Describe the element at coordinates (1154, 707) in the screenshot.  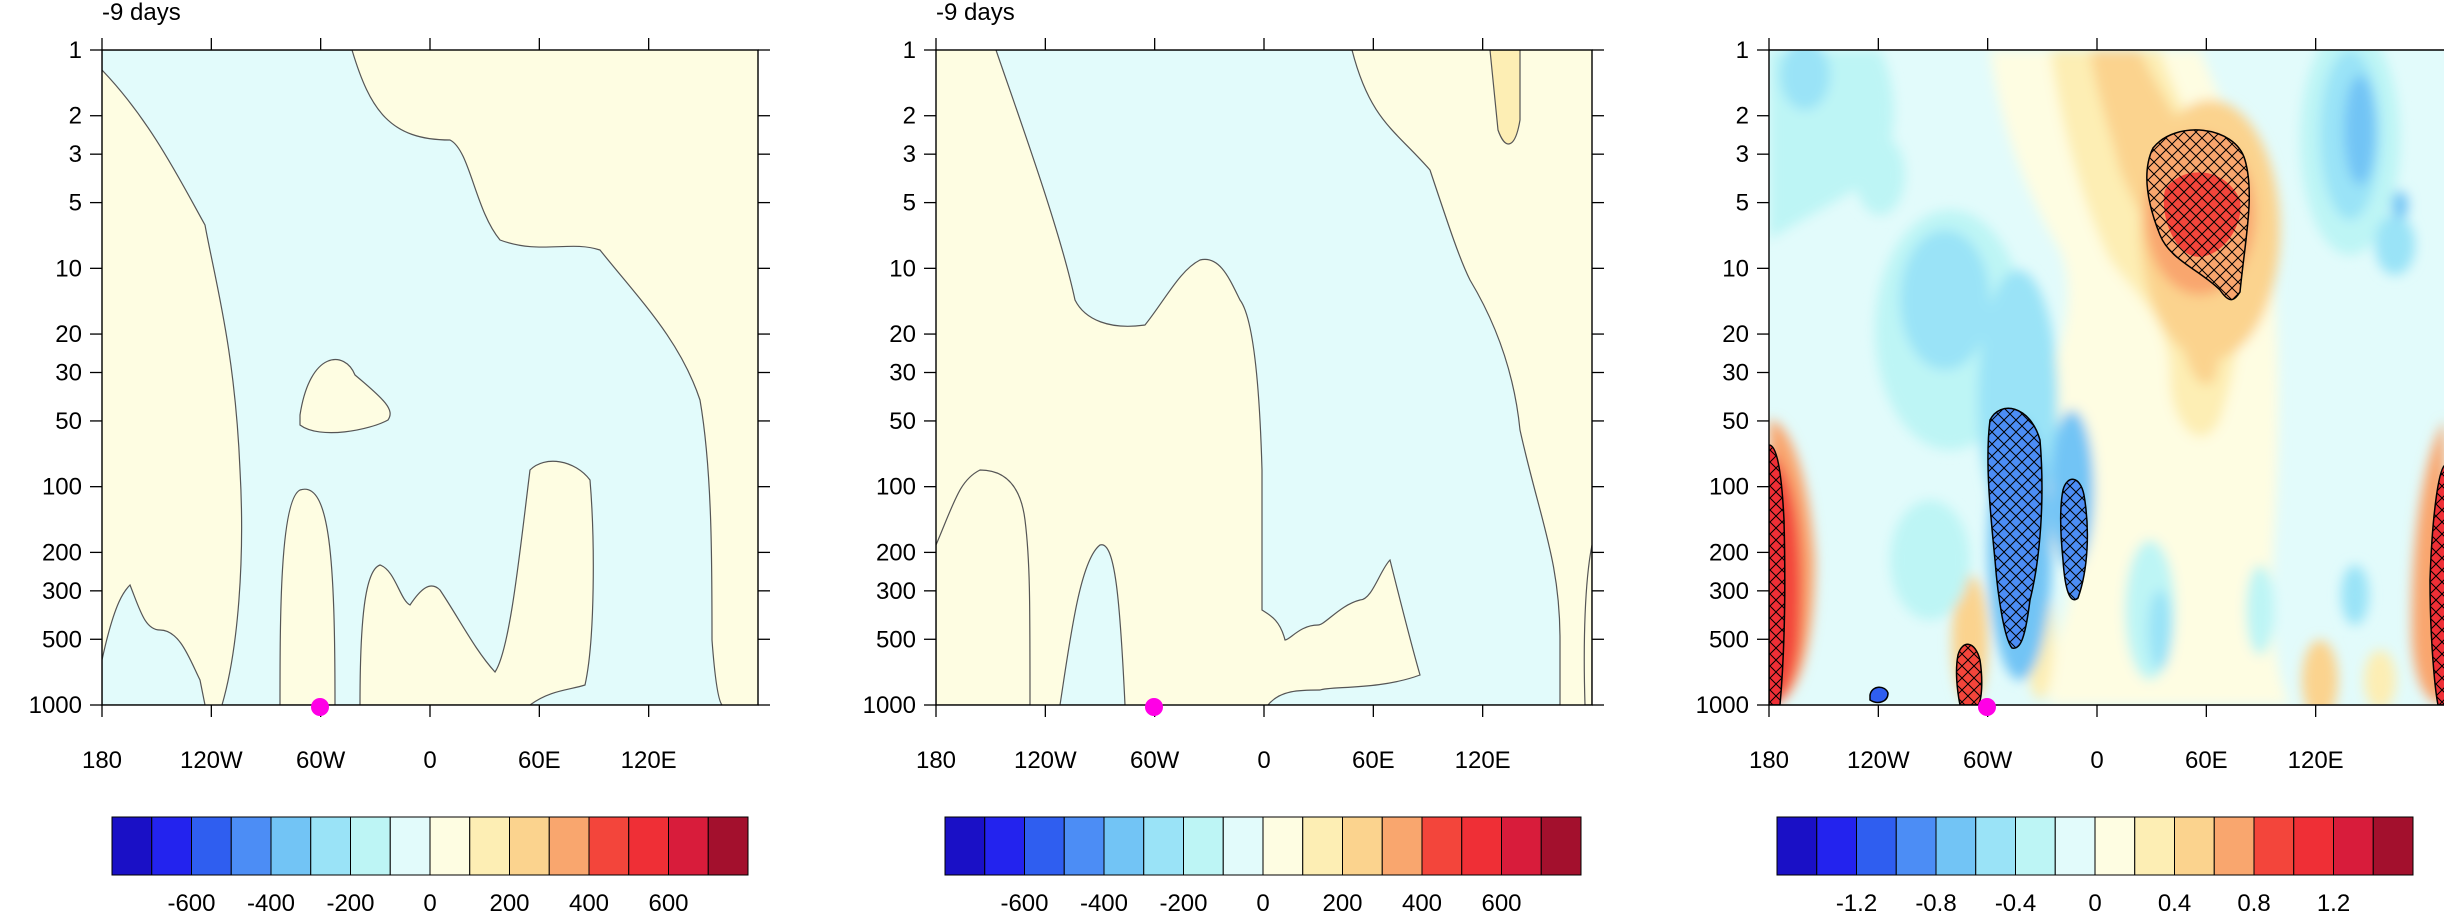
I see `panel-2-marker` at that location.